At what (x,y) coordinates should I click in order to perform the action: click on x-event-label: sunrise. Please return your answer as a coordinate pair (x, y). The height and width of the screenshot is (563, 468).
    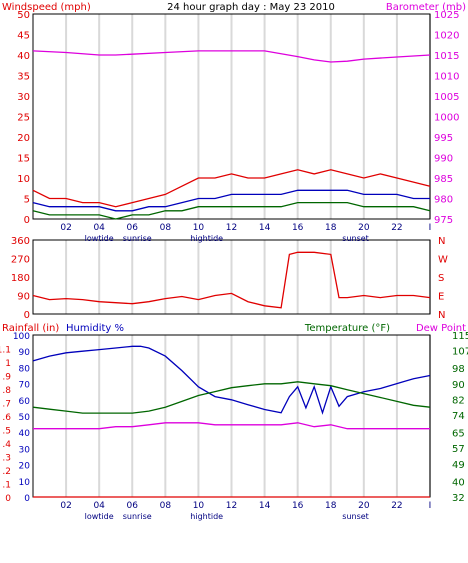
    Looking at the image, I should click on (137, 238).